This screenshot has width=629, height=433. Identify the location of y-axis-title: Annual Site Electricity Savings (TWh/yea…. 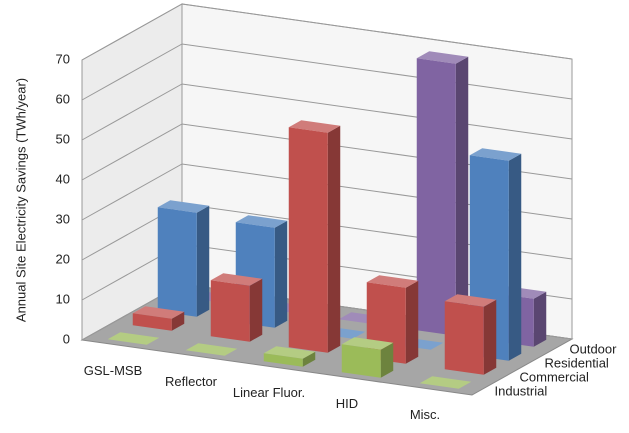
(20, 200).